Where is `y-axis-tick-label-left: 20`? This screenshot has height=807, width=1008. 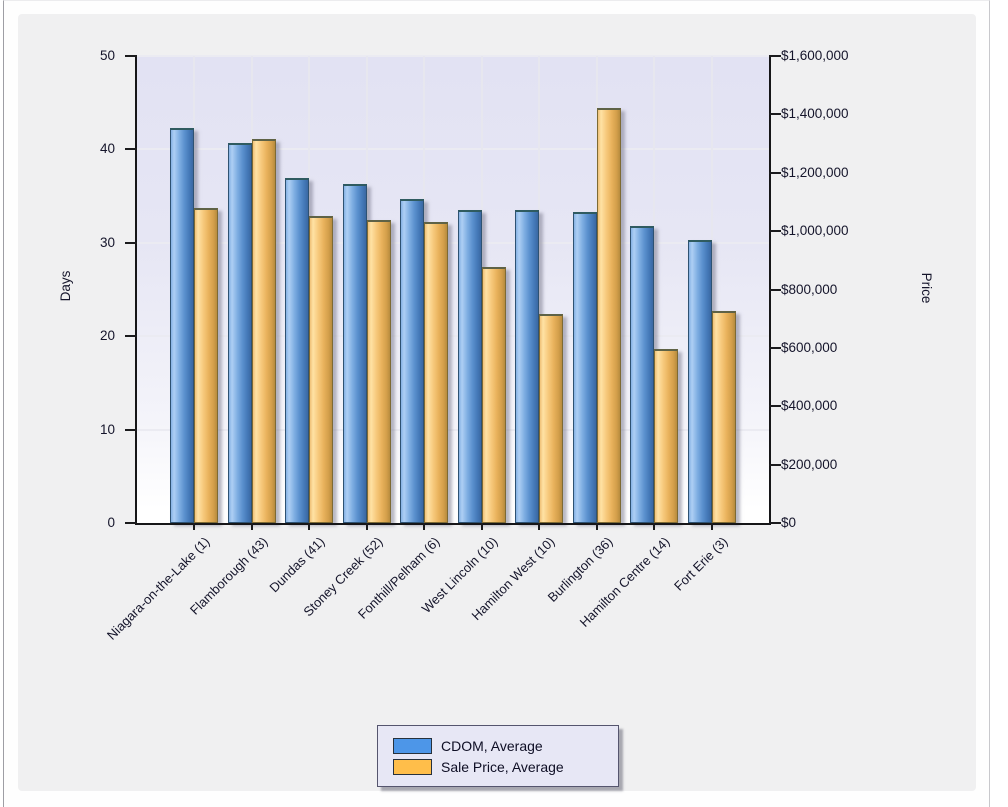
y-axis-tick-label-left: 20 is located at coordinates (107, 336).